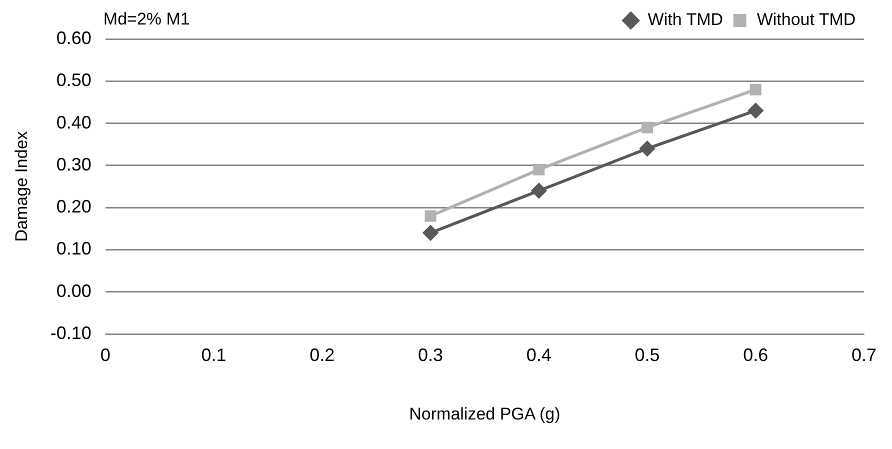  I want to click on chart-title: Md=2% M1, so click(146, 19).